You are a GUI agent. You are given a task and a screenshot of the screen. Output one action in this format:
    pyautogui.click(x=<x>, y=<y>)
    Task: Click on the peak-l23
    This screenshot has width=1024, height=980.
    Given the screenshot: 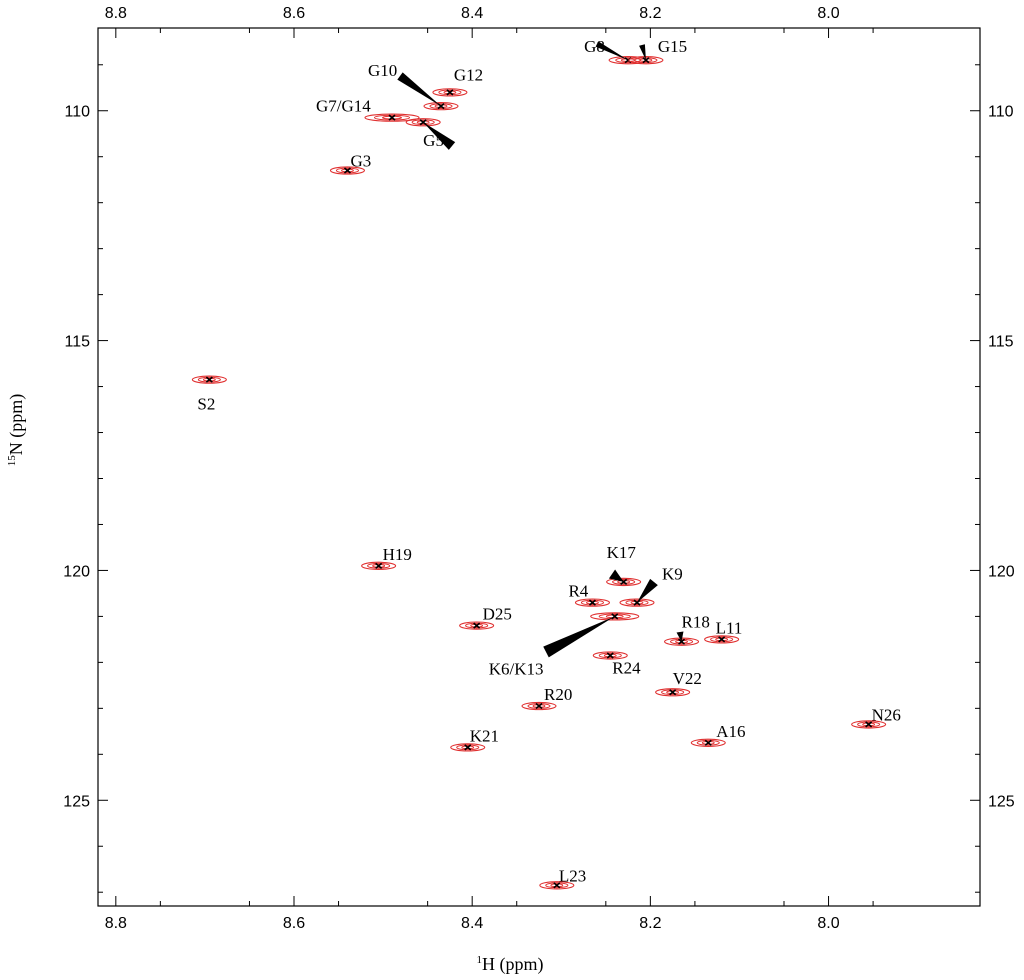 What is the action you would take?
    pyautogui.click(x=557, y=885)
    